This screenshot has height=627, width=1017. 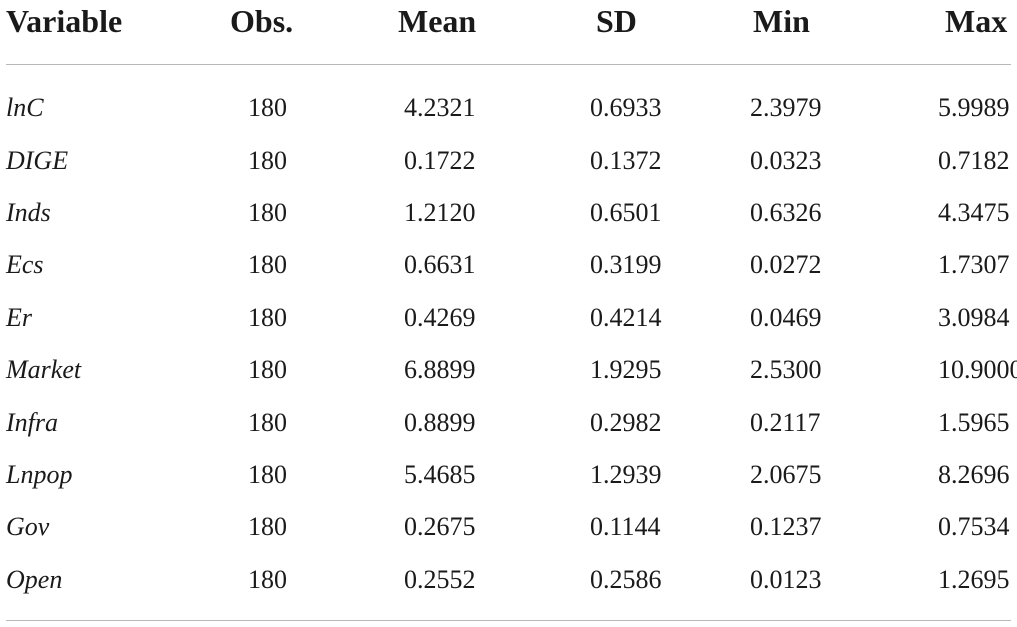 I want to click on cell-variable: lnC, so click(x=25, y=108).